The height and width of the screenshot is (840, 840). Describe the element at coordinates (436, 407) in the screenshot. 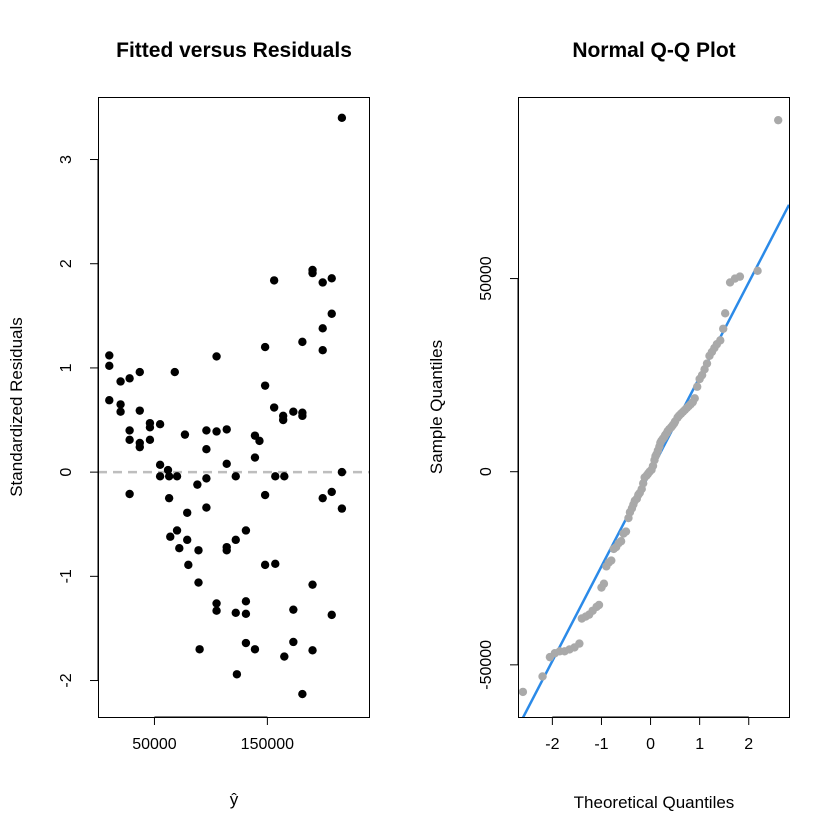

I see `y-axis-label: Sample Quantiles` at that location.